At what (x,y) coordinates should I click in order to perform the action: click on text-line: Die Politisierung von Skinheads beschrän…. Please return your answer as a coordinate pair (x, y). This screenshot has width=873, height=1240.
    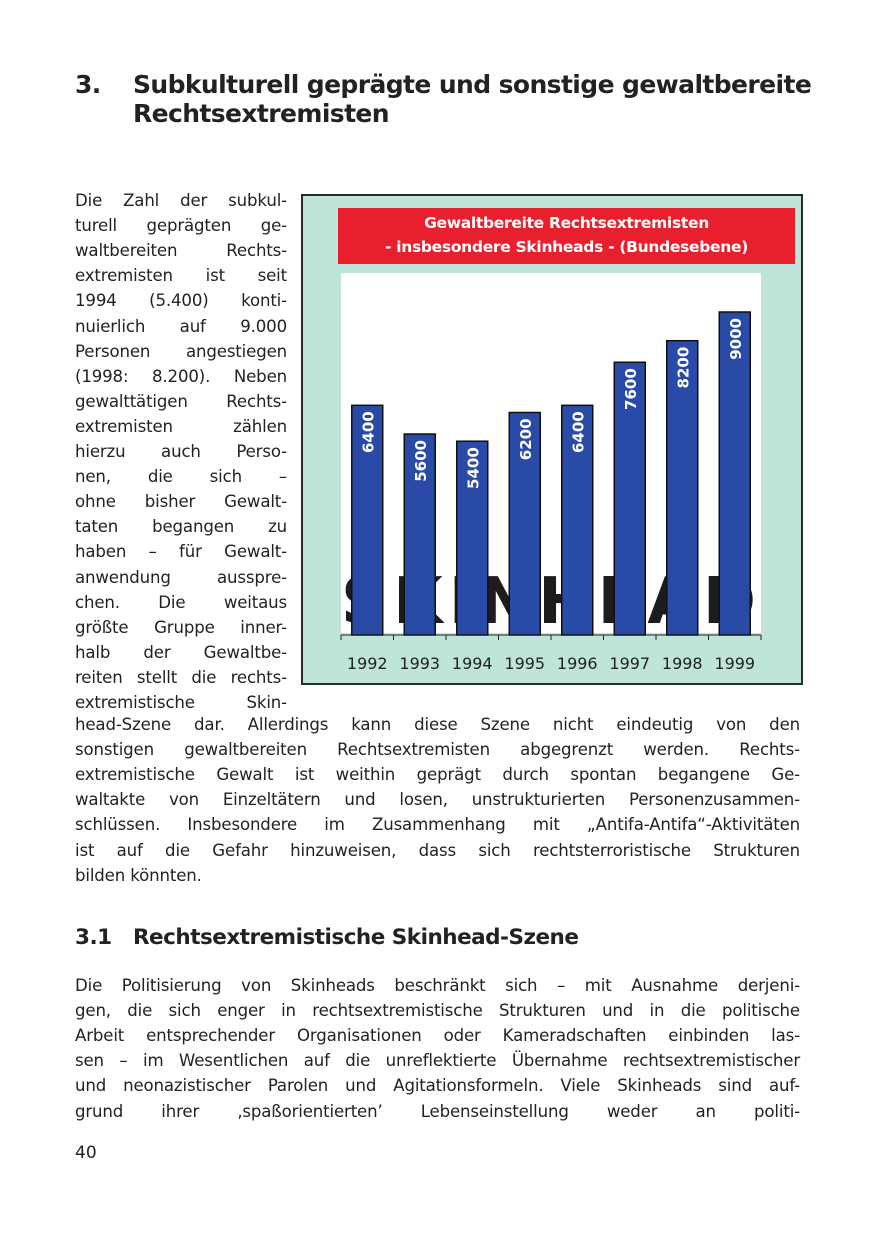
    Looking at the image, I should click on (437, 985).